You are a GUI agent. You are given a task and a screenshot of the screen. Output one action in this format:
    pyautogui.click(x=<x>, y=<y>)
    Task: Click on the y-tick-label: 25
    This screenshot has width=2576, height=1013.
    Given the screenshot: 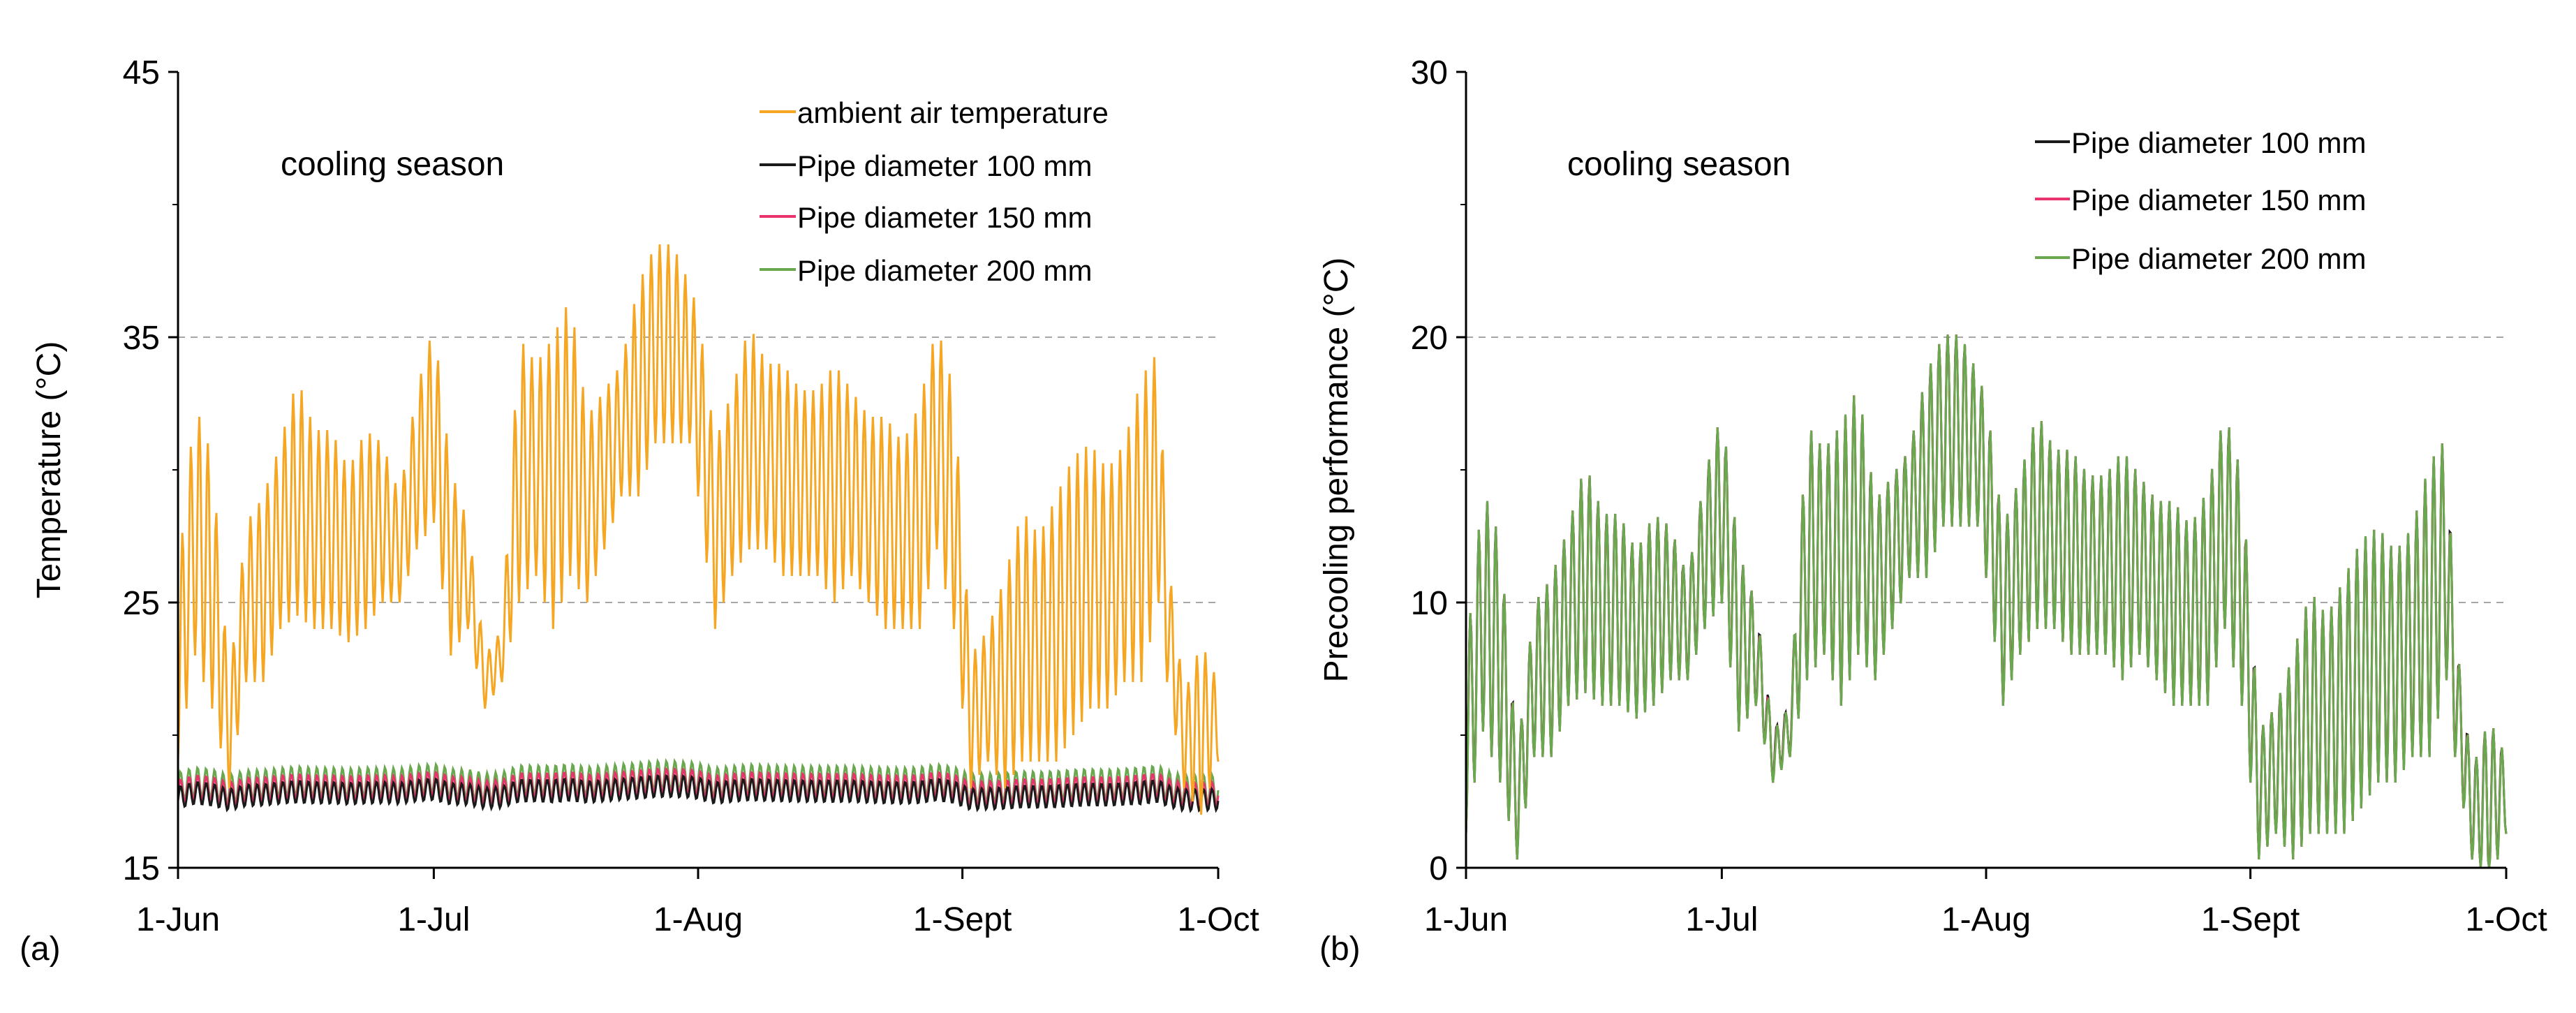 What is the action you would take?
    pyautogui.click(x=141, y=603)
    